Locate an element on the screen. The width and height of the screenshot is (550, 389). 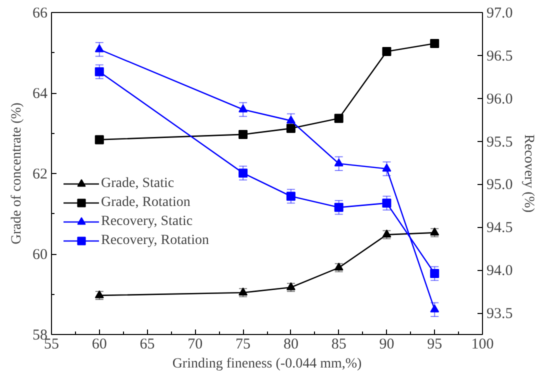
y-tick-label: 64 is located at coordinates (40, 94).